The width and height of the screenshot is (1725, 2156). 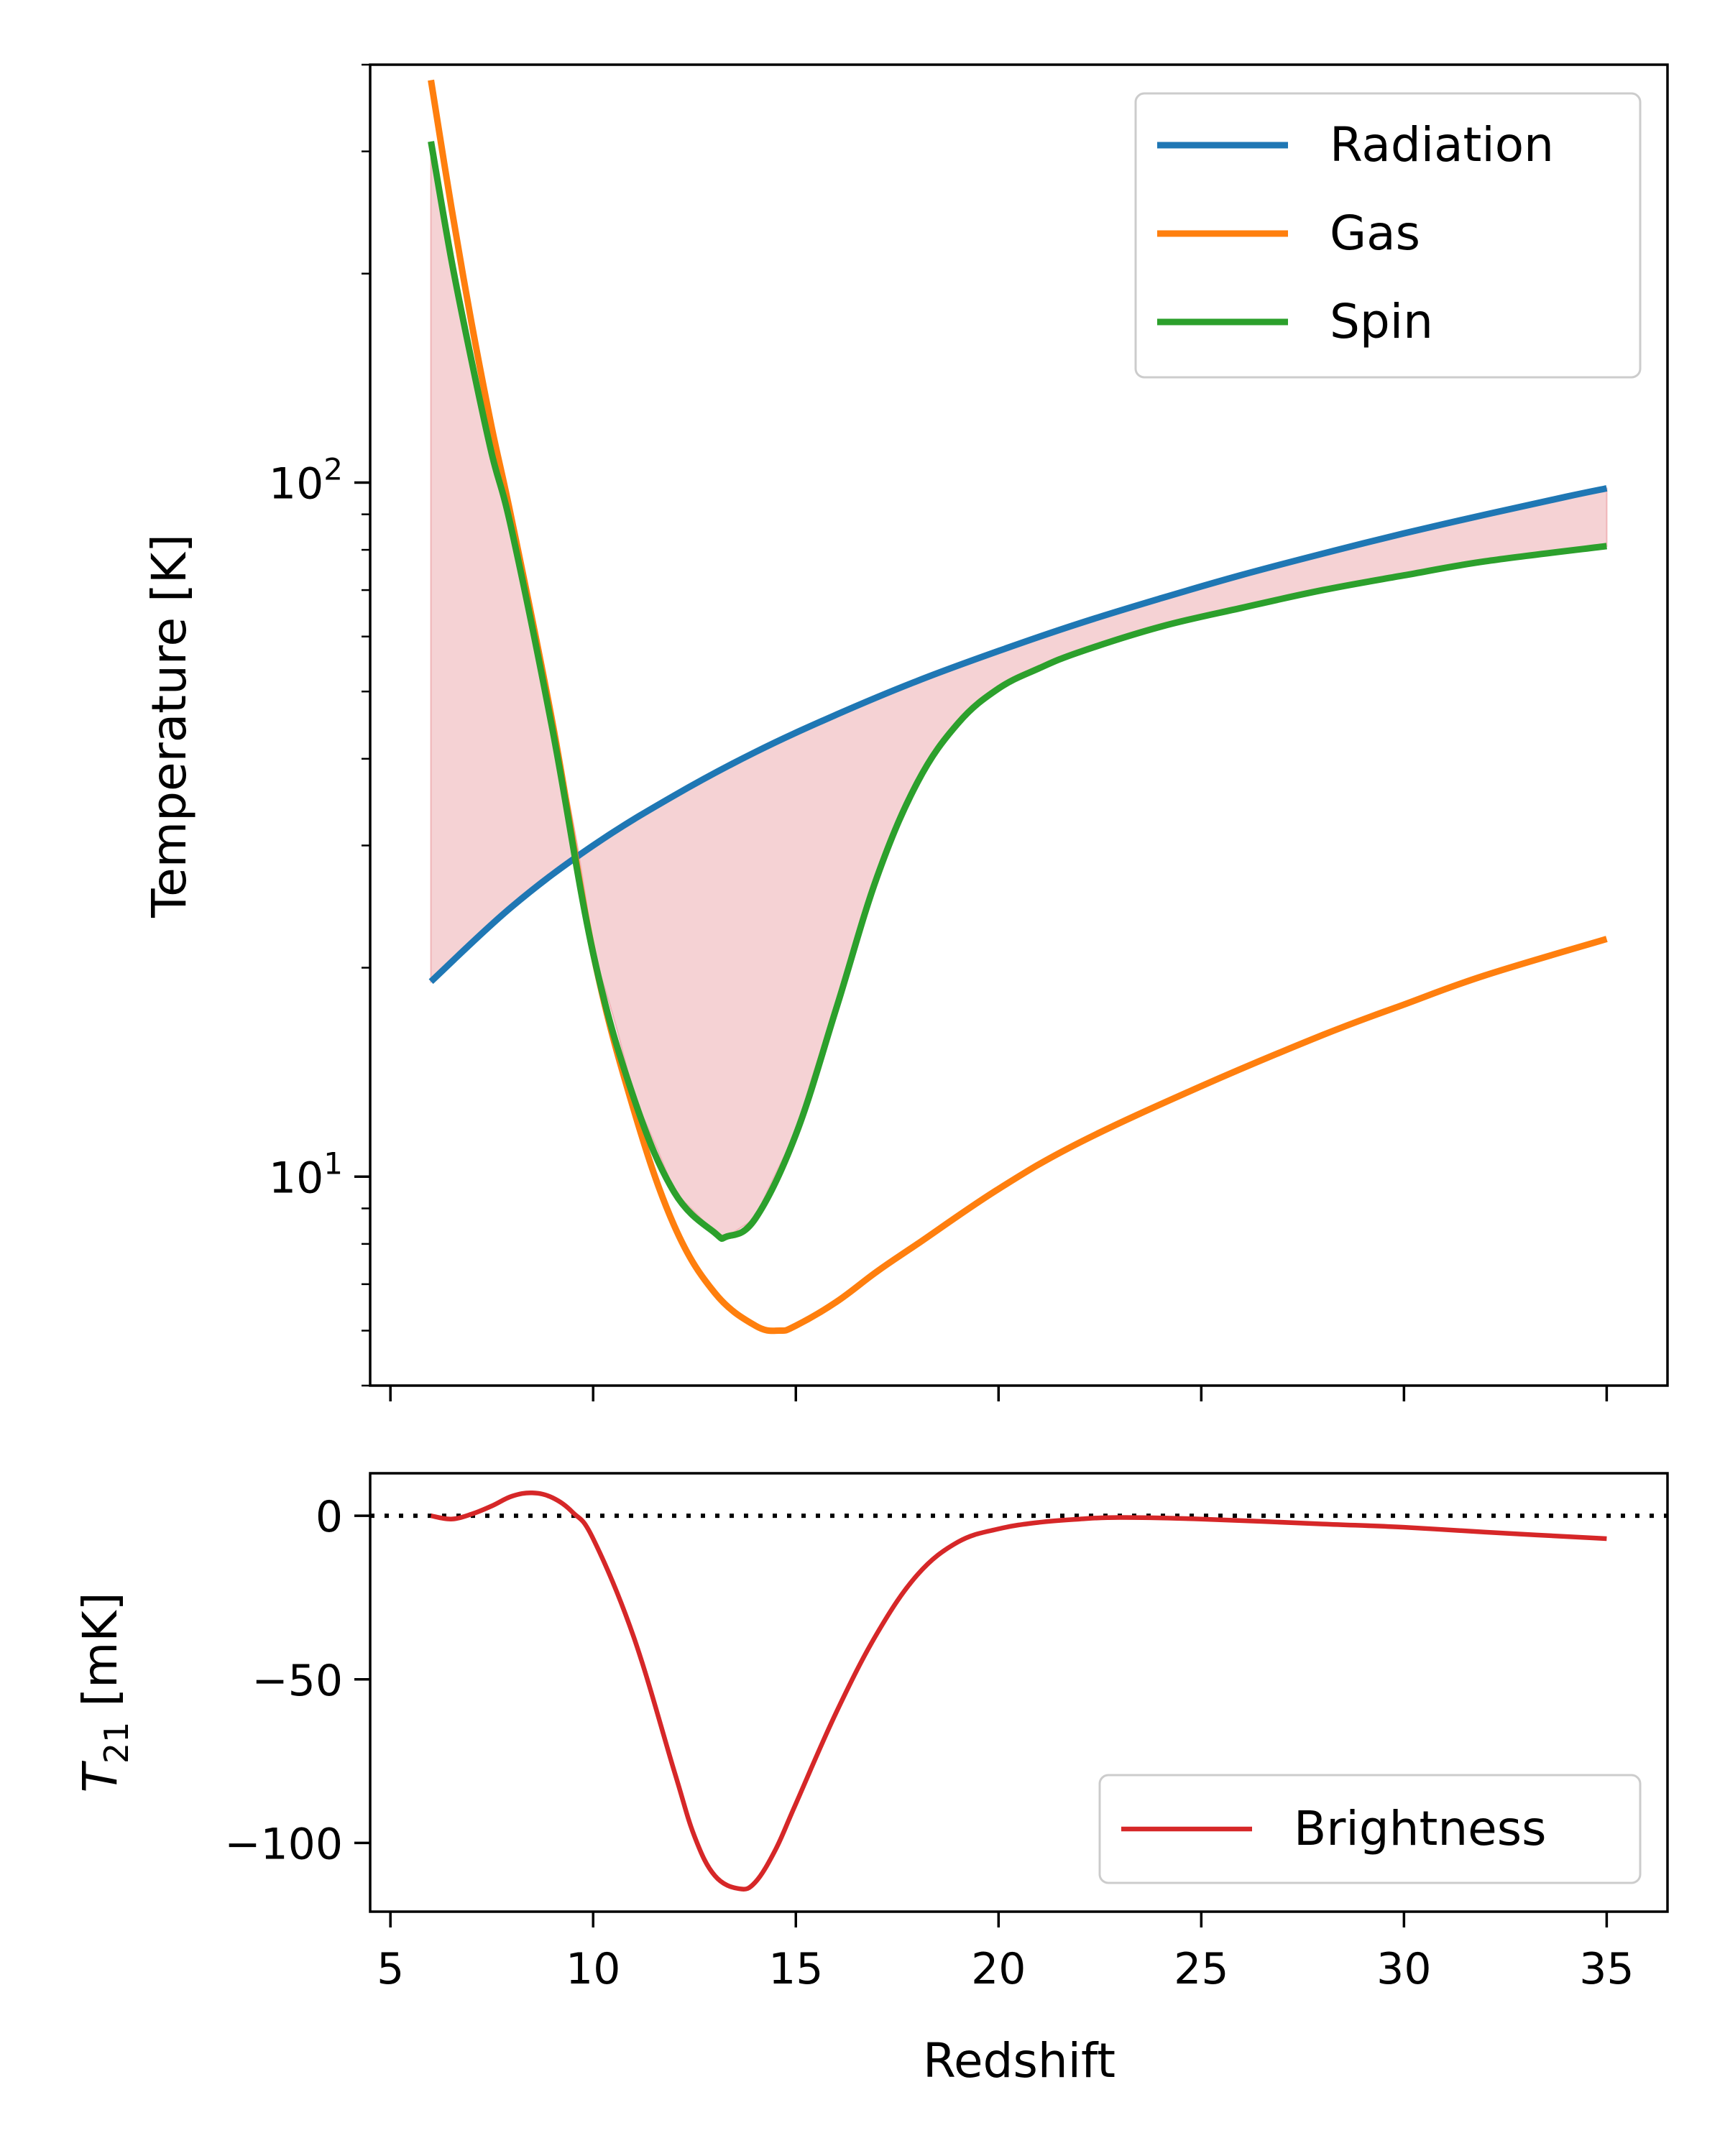 I want to click on redshift-tick-label: 35, so click(x=1606, y=1969).